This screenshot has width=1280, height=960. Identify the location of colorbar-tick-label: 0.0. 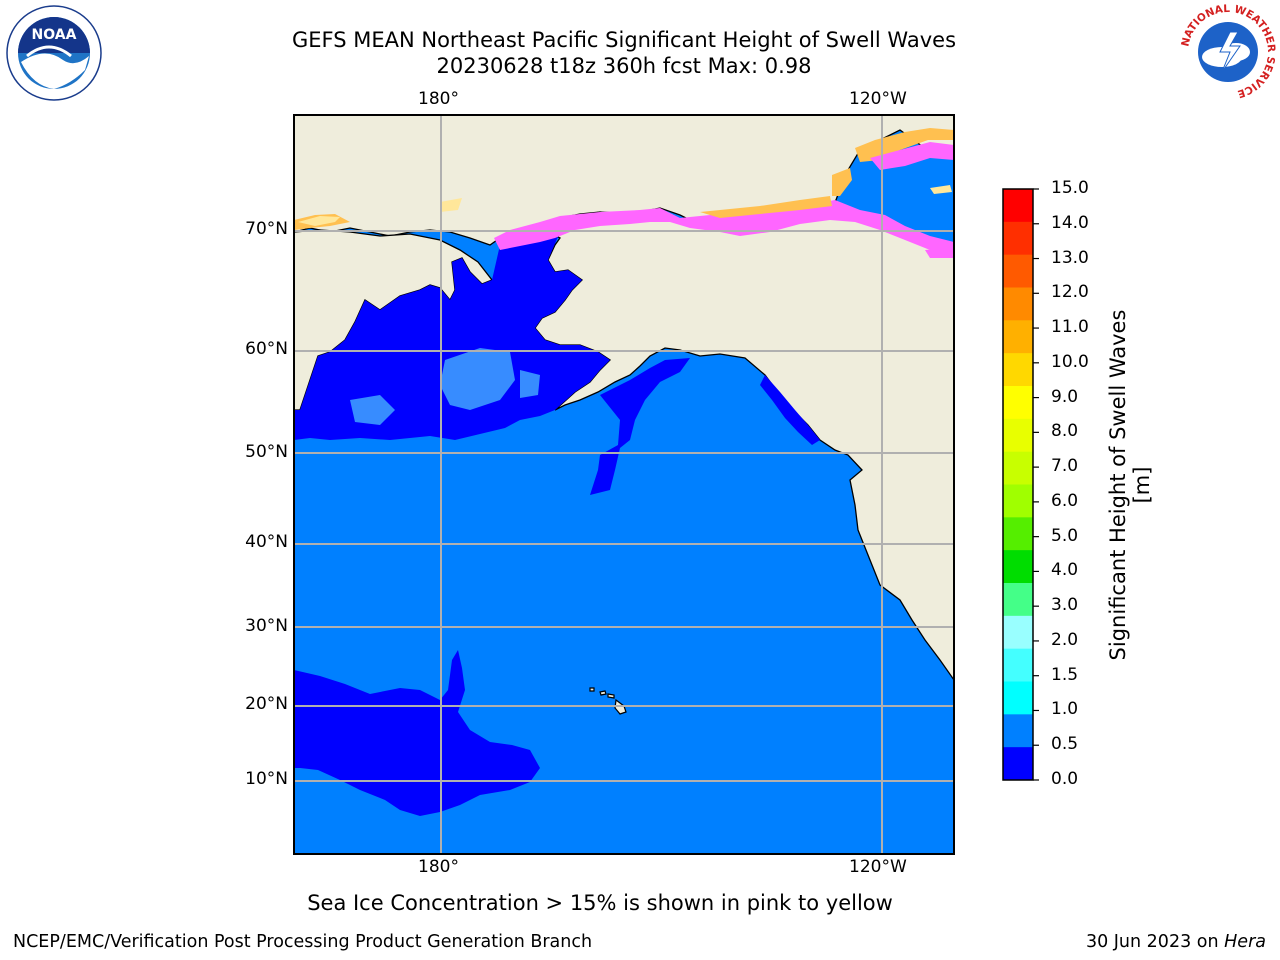
(1065, 779).